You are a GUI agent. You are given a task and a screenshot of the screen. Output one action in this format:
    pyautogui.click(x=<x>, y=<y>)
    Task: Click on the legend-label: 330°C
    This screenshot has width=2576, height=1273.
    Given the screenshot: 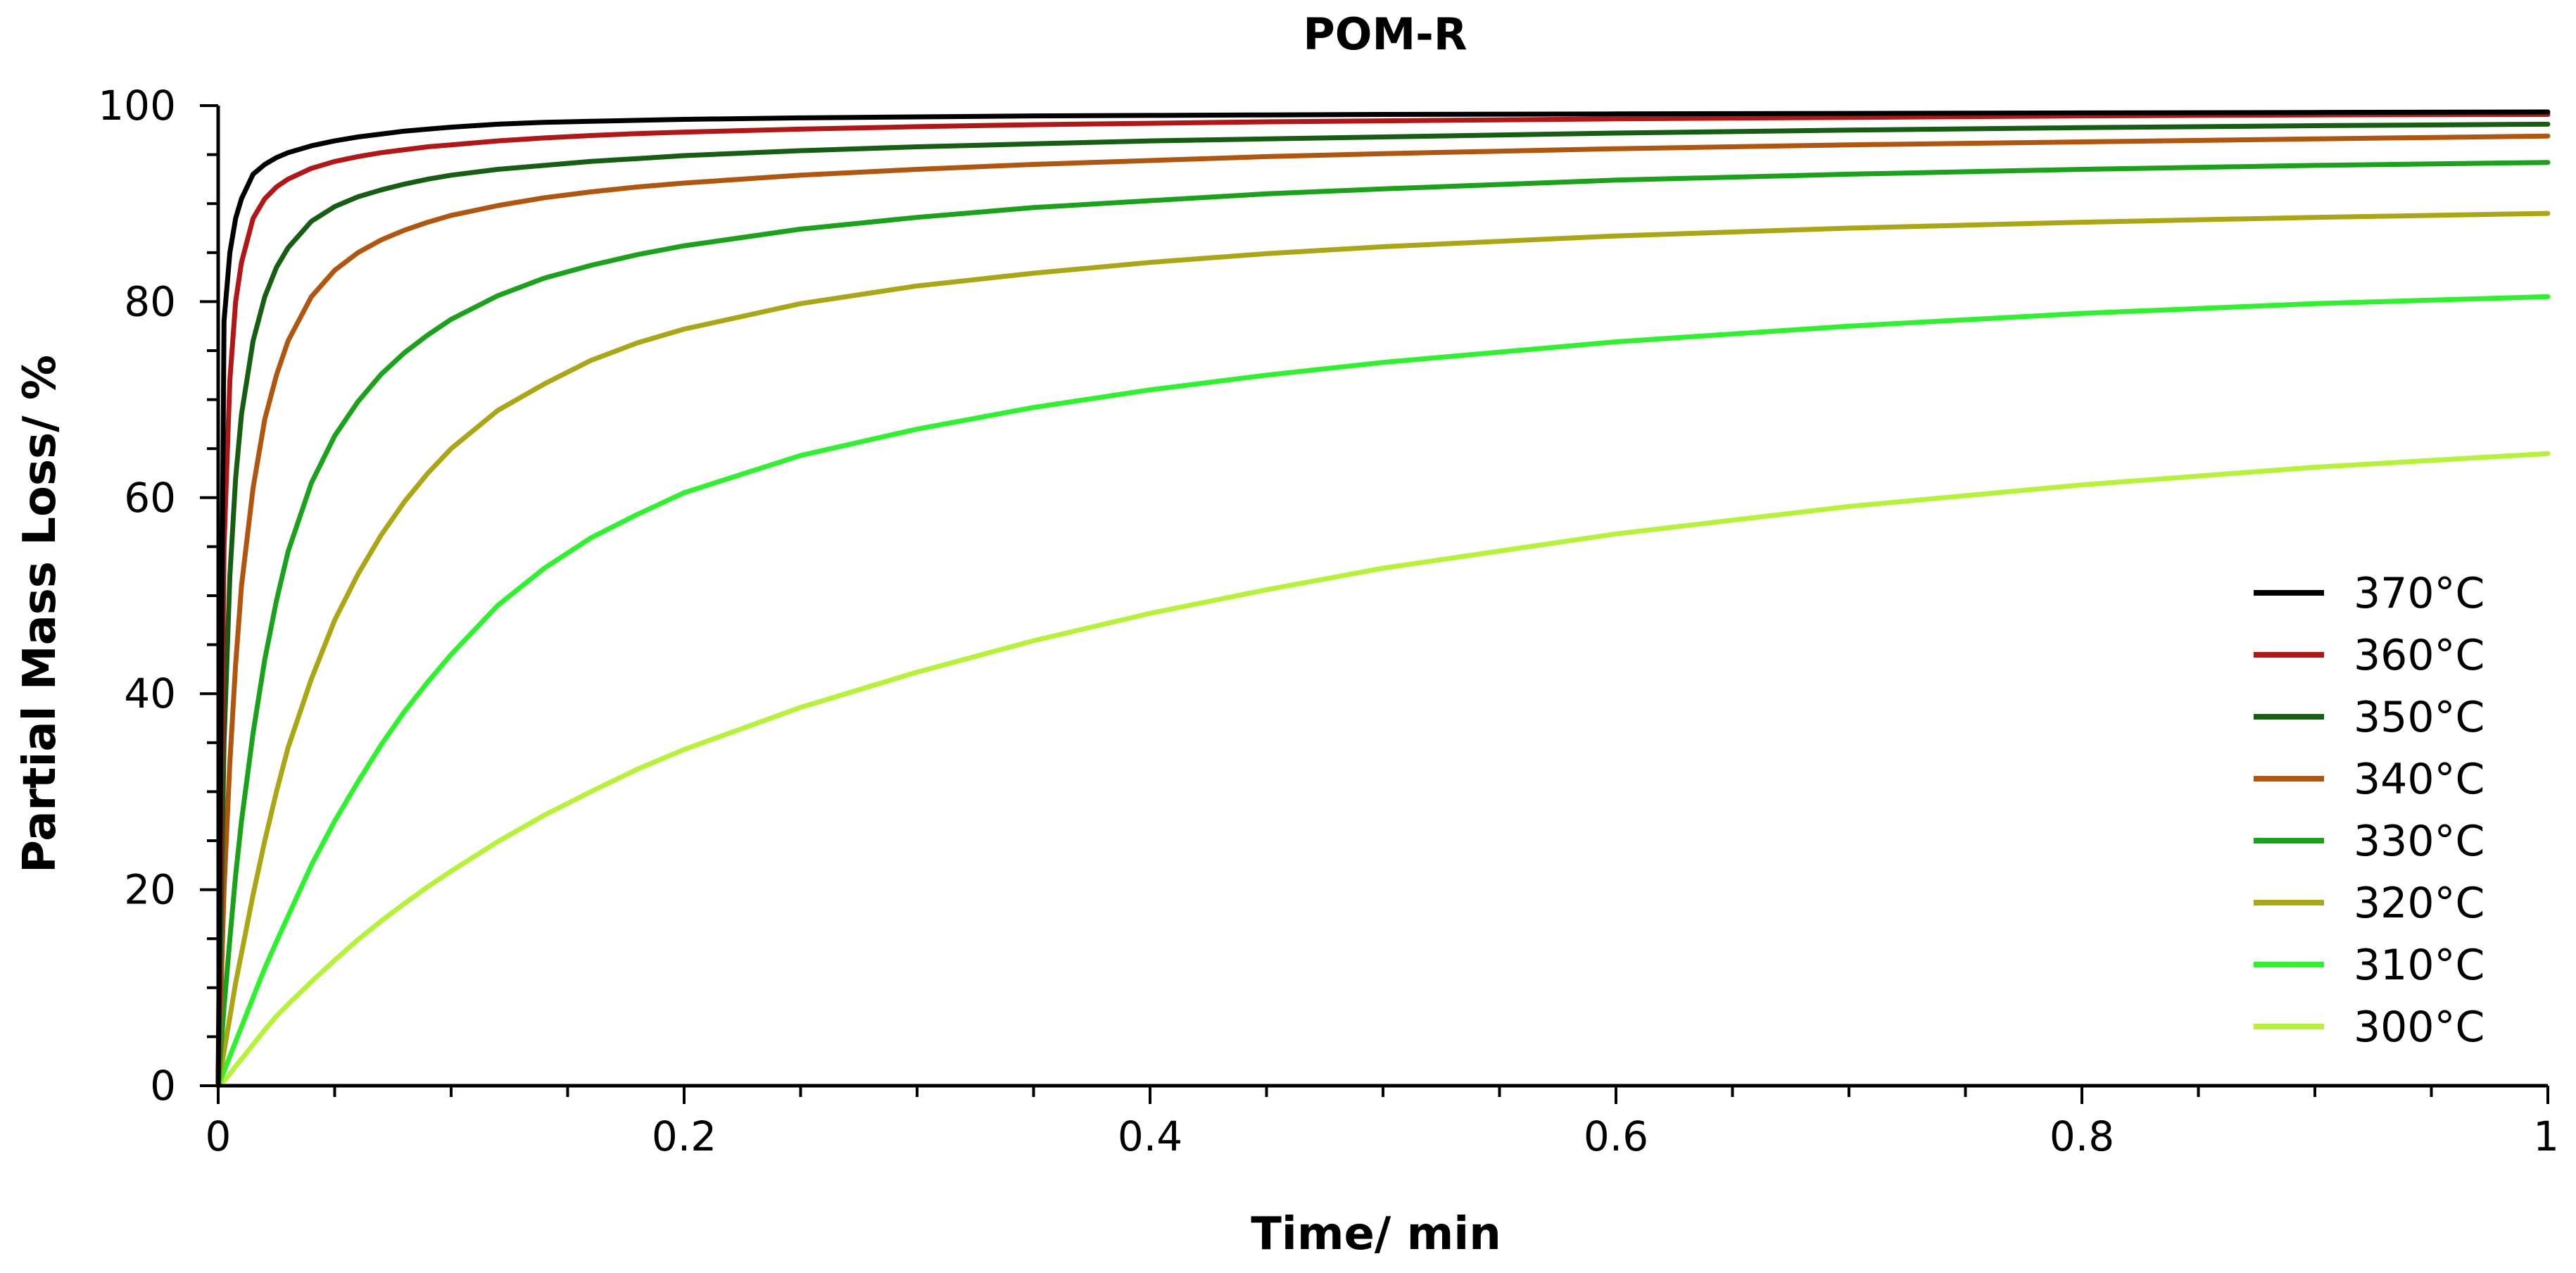 What is the action you would take?
    pyautogui.click(x=2419, y=841)
    